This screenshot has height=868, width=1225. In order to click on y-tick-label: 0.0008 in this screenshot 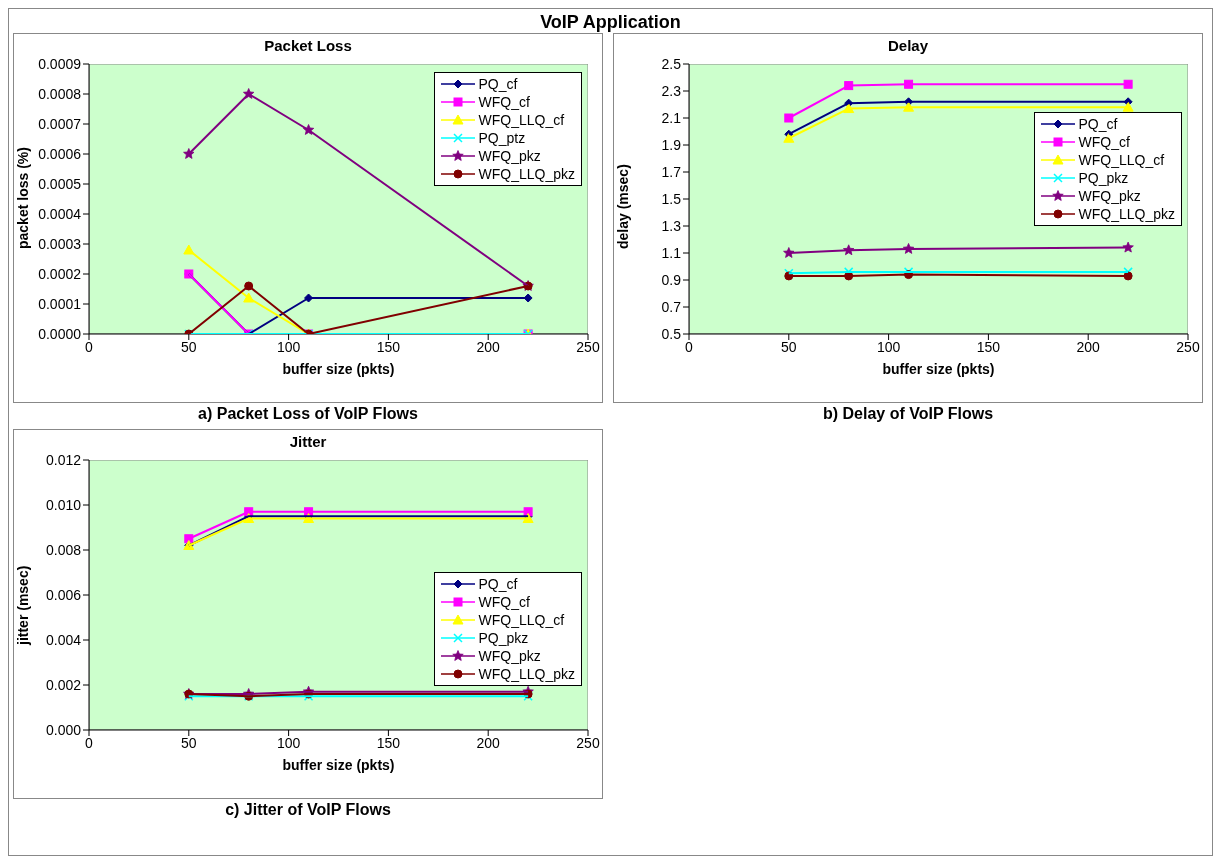, I will do `click(60, 93)`.